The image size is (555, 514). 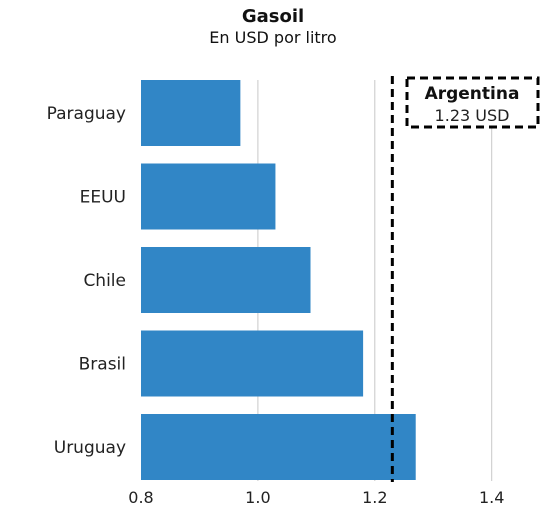 I want to click on reference-name: Argentina, so click(x=472, y=94).